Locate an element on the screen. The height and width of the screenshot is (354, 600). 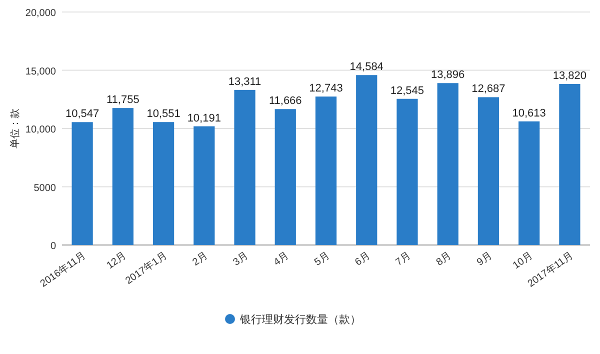
y-axis-title: 单位：款 is located at coordinates (15, 128).